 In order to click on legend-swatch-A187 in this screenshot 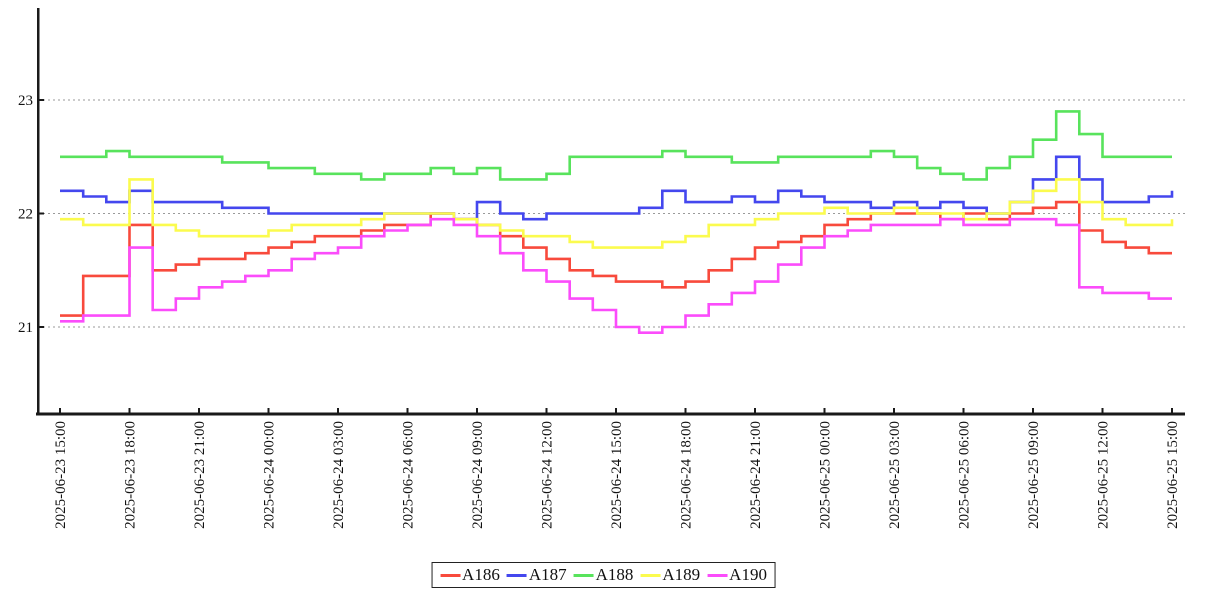, I will do `click(516, 575)`.